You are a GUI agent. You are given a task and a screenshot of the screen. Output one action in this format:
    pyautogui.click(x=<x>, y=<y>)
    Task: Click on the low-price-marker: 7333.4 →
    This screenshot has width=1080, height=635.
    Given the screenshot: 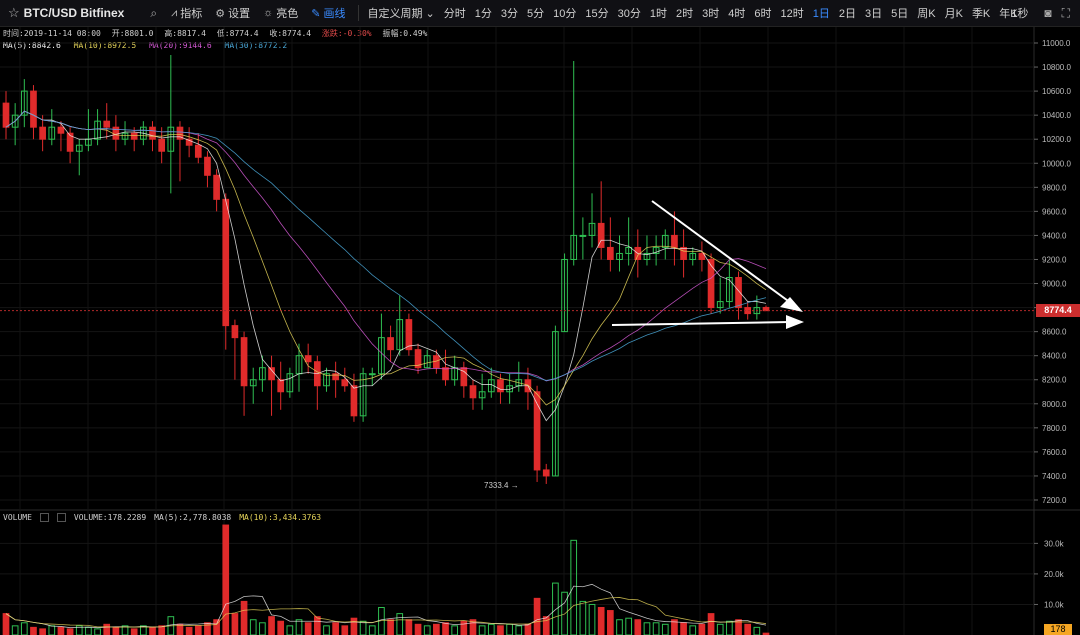 What is the action you would take?
    pyautogui.click(x=501, y=485)
    